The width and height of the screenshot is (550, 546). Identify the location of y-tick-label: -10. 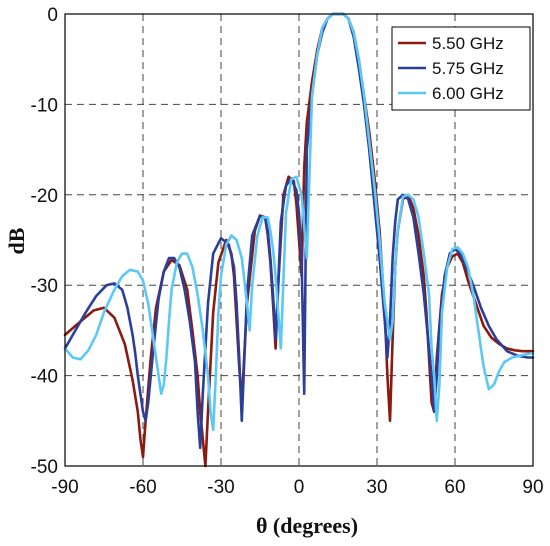
(44, 105).